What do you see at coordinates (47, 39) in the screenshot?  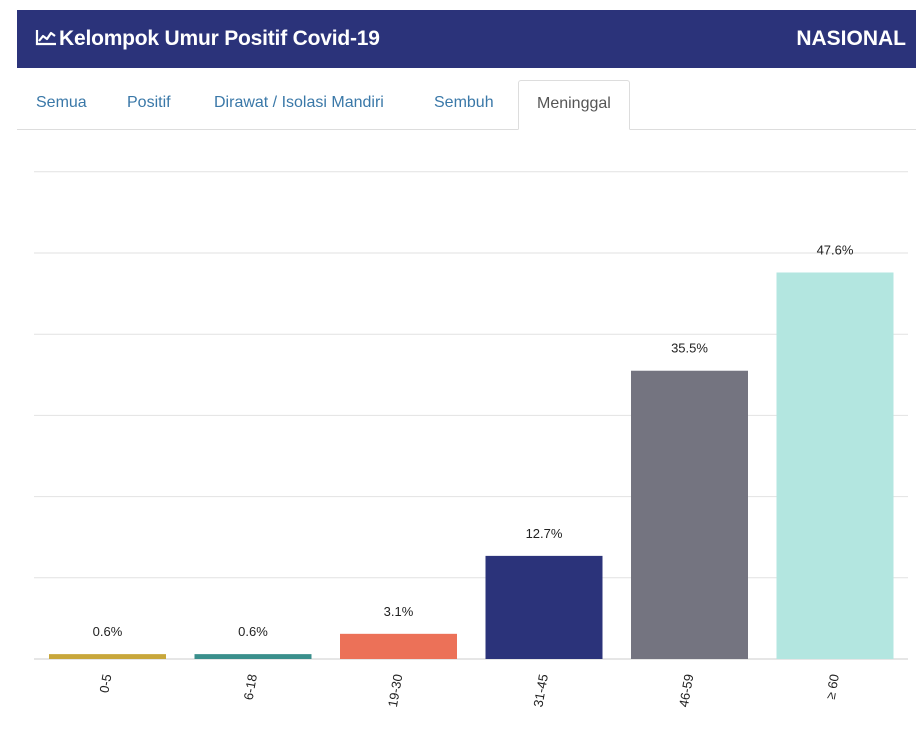 I see `line-chart-icon` at bounding box center [47, 39].